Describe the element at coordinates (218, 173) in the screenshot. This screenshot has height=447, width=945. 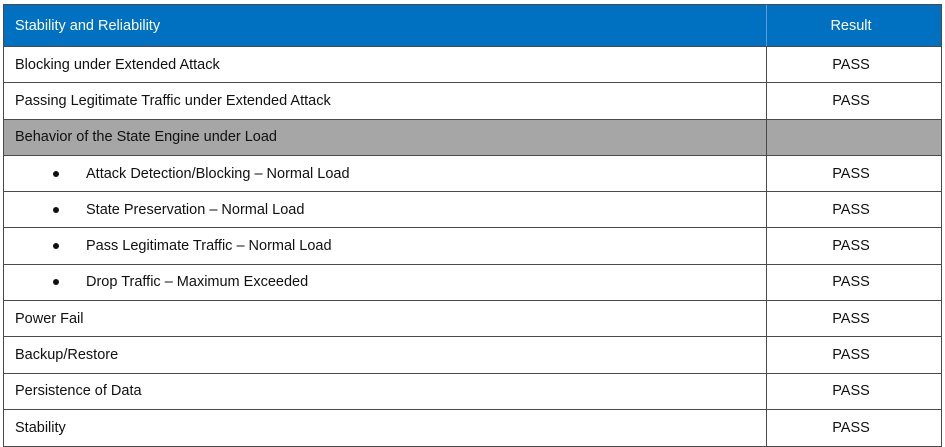
I see `sub-row-text: Attack Detection/Blocking – Normal Load` at that location.